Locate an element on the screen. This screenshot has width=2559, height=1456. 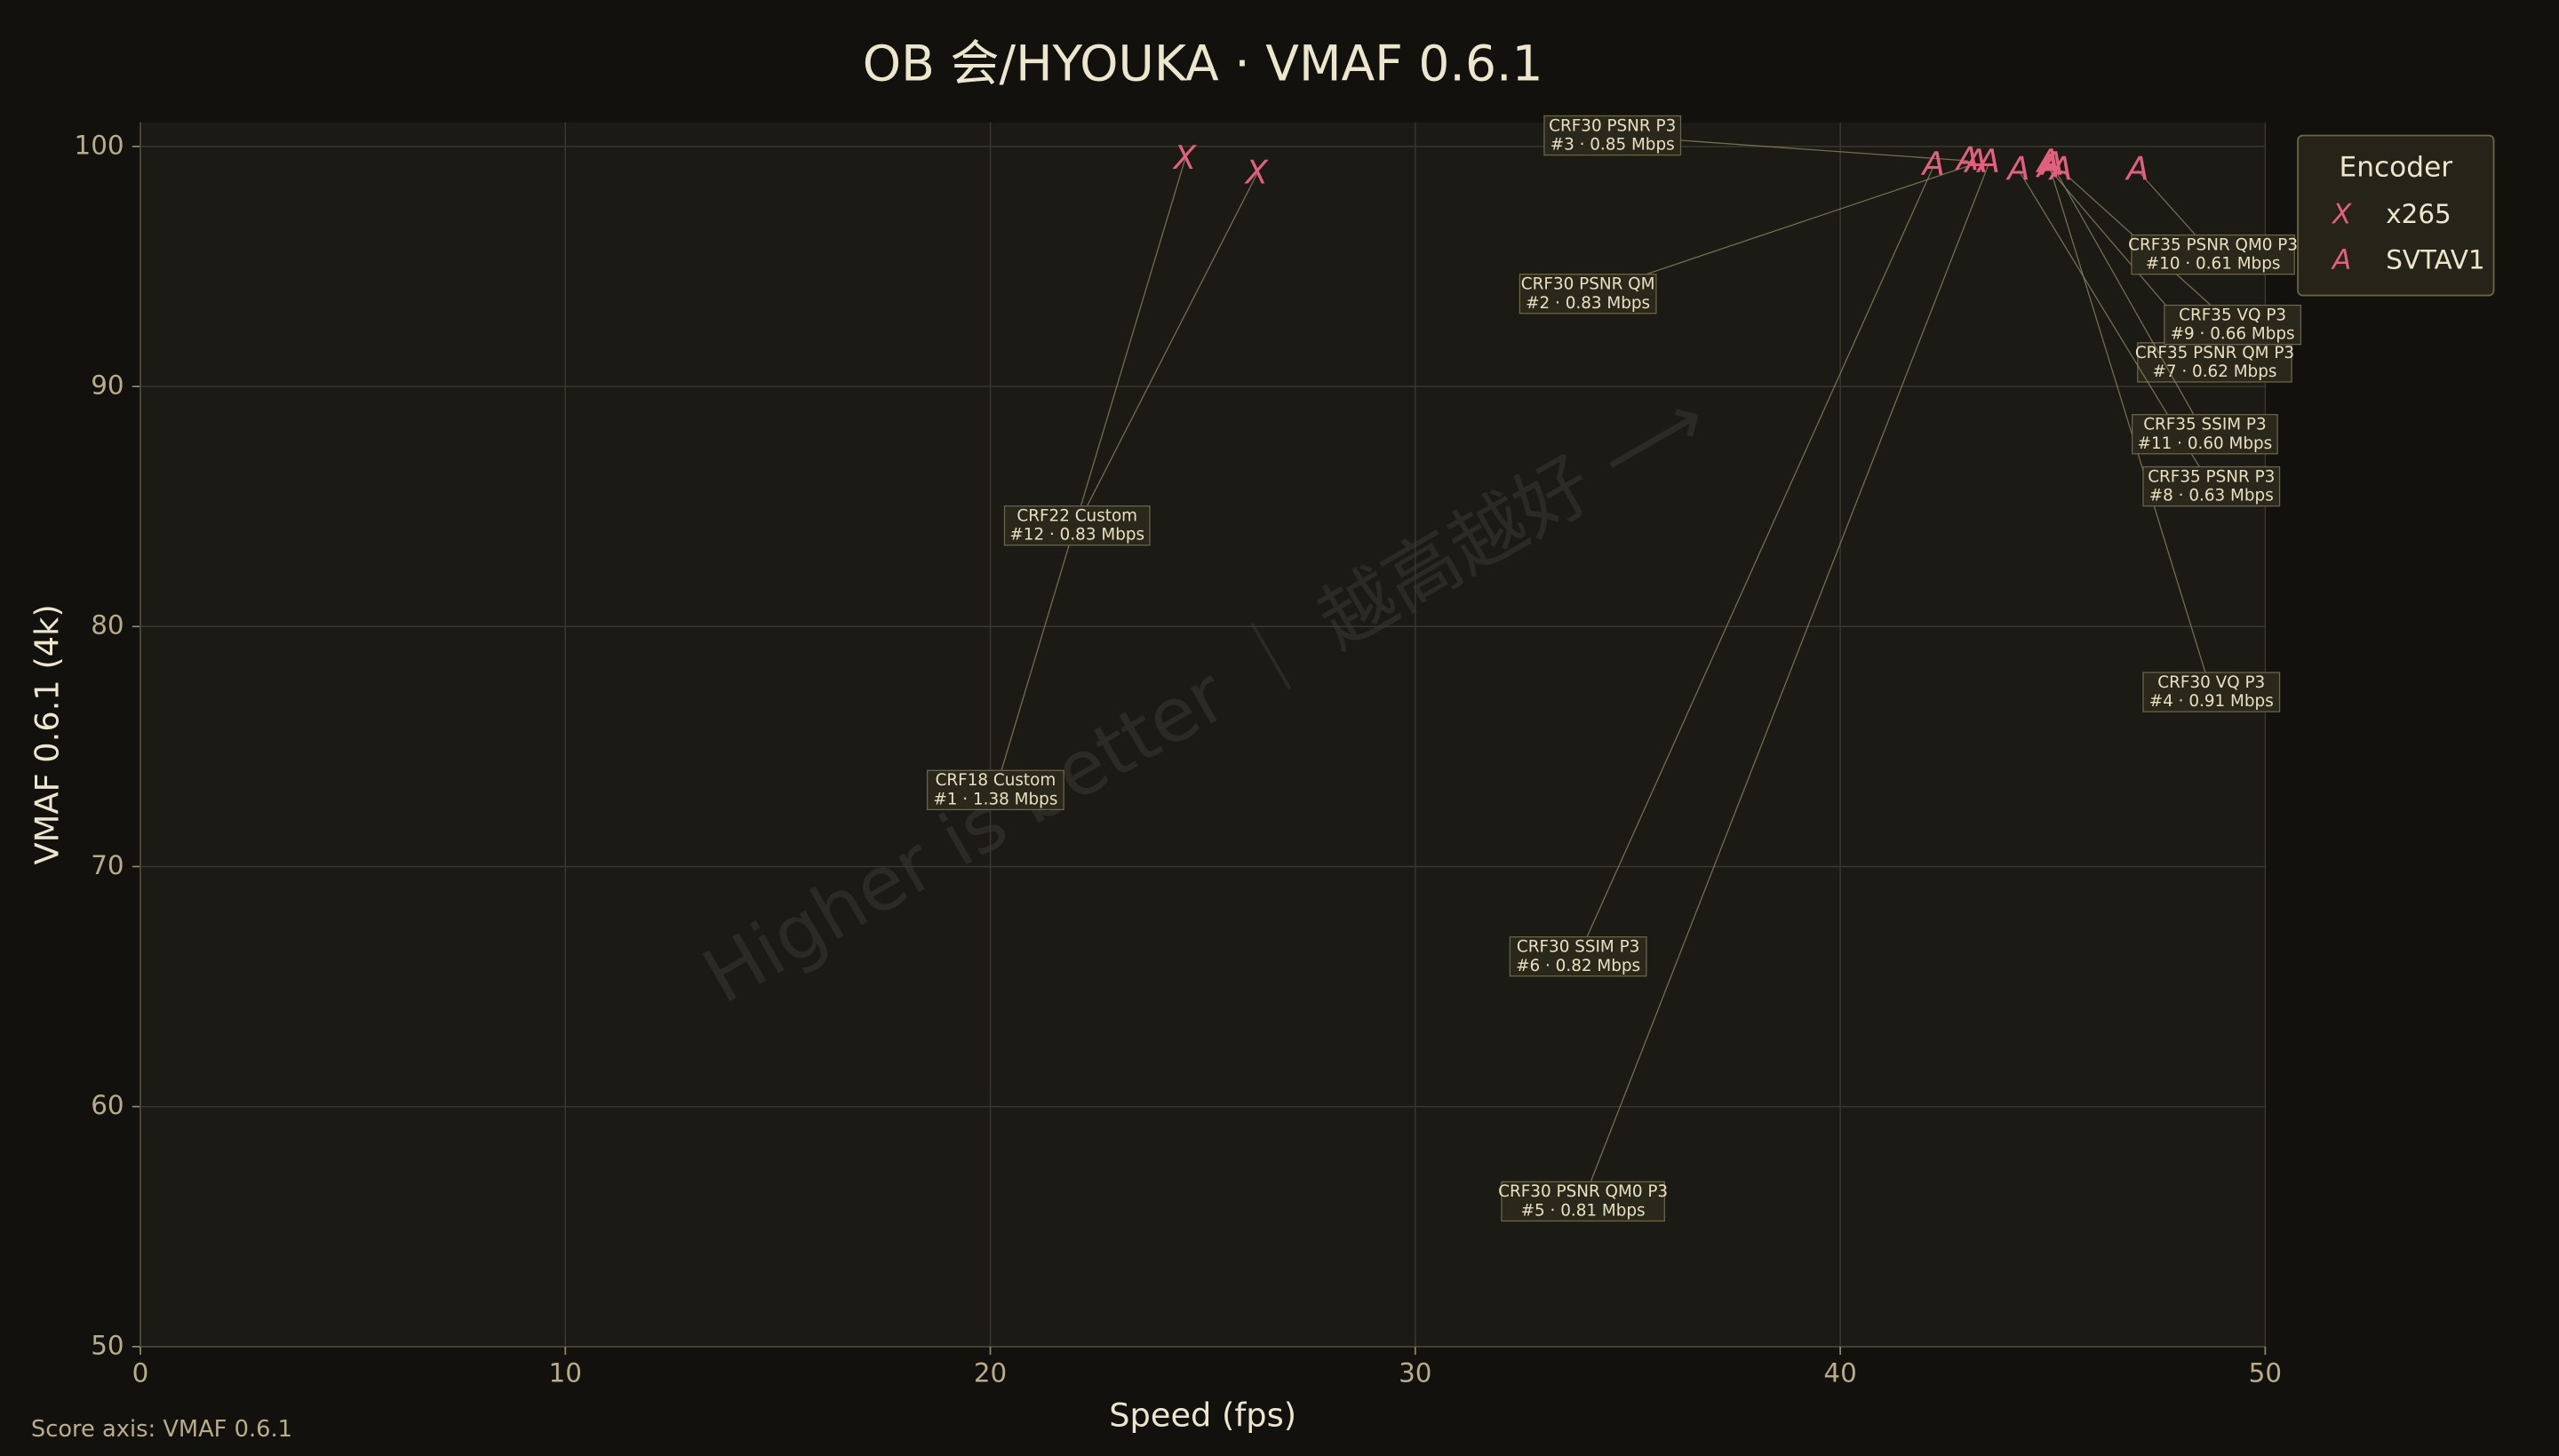
annotation-label: #10 · 0.61 Mbps is located at coordinates (2213, 264).